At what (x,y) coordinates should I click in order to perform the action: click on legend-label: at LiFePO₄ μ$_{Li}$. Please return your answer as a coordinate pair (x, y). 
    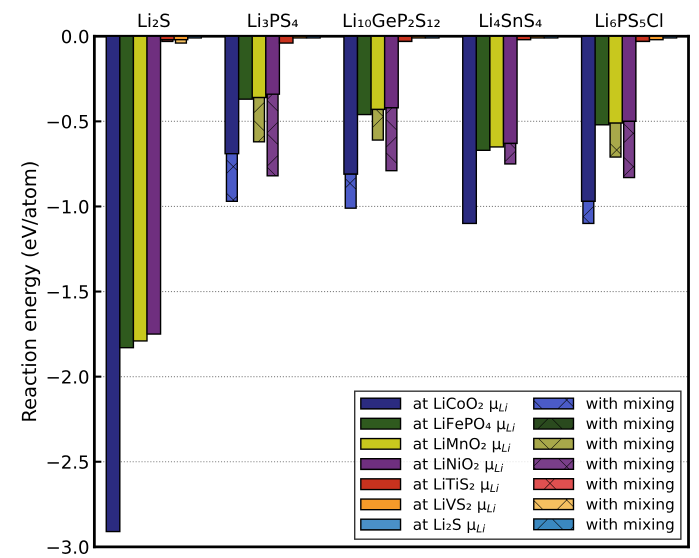
    Looking at the image, I should click on (464, 424).